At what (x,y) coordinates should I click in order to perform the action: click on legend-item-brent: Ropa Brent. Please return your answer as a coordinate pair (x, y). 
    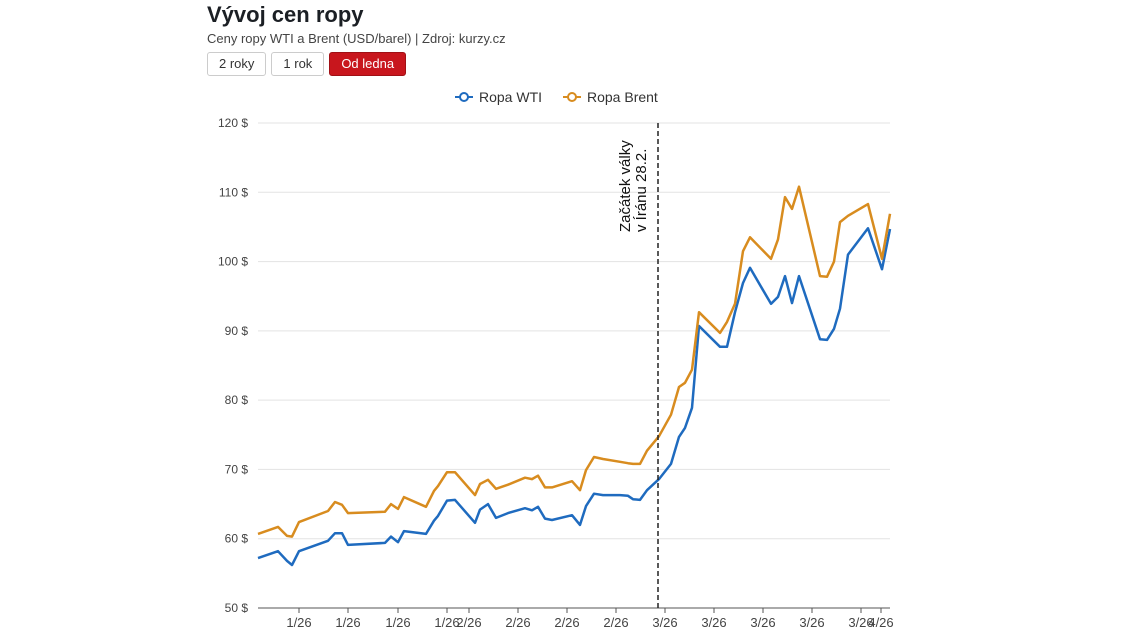
    Looking at the image, I should click on (610, 97).